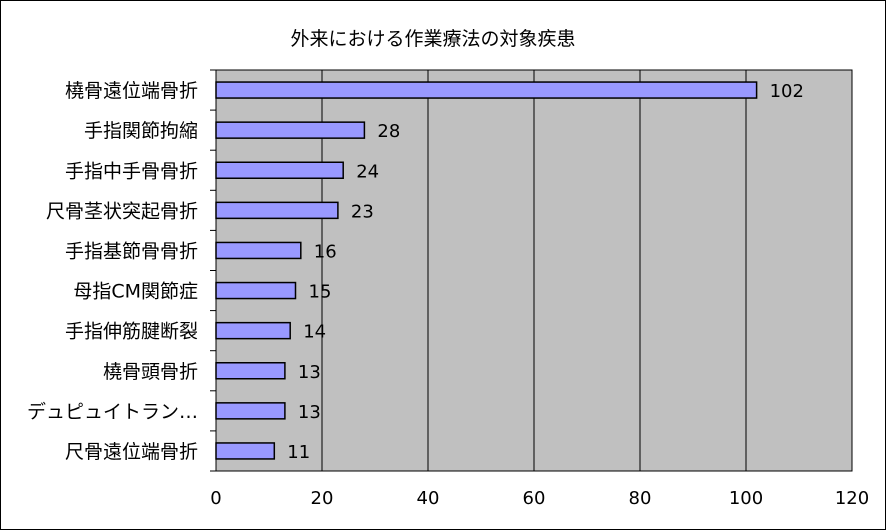 This screenshot has height=531, width=886. What do you see at coordinates (135, 292) in the screenshot?
I see `category-label-6: 母指CM関節症` at bounding box center [135, 292].